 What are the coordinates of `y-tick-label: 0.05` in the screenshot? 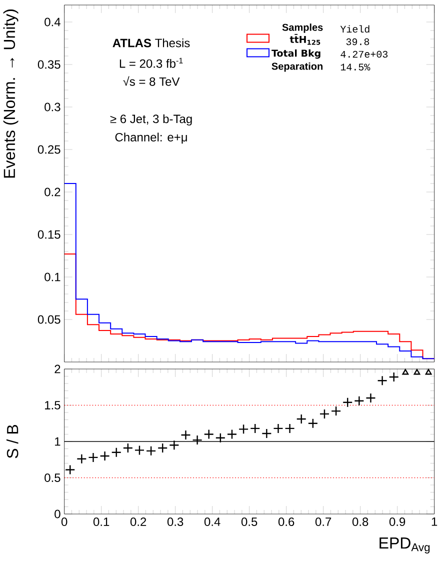 It's located at (49, 319).